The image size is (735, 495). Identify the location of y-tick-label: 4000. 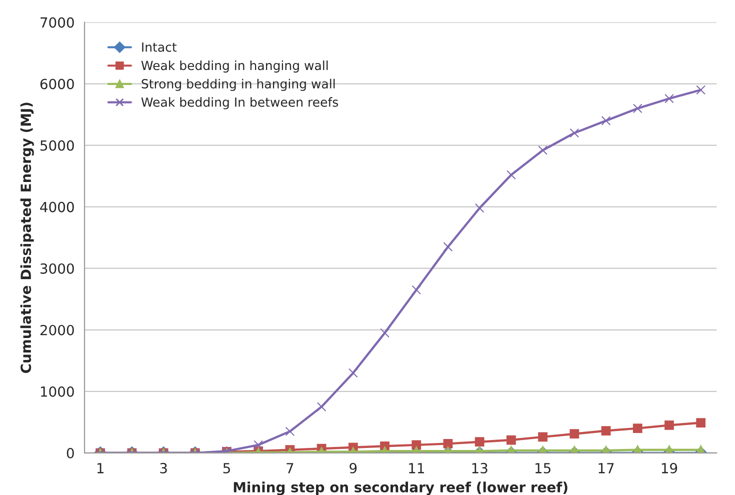
(57, 207).